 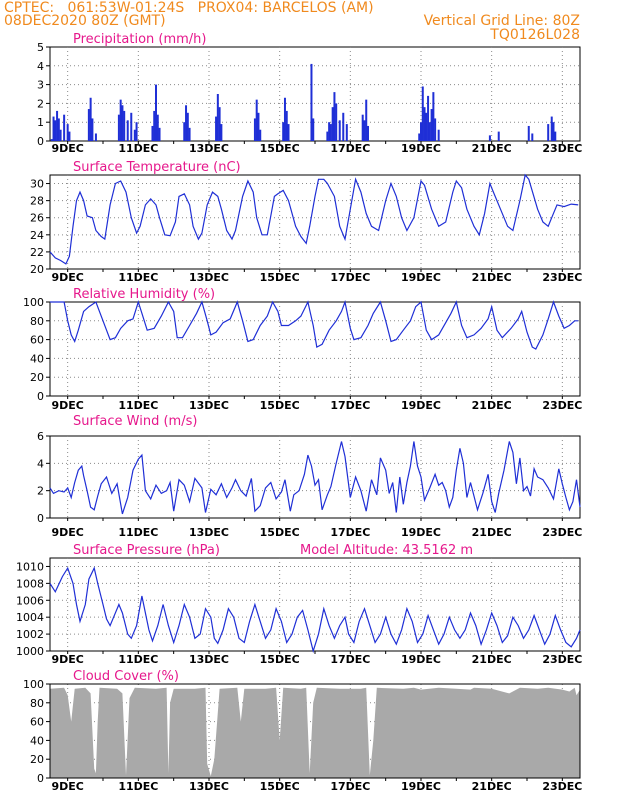 I want to click on y-tick-label: 30, so click(x=37, y=184).